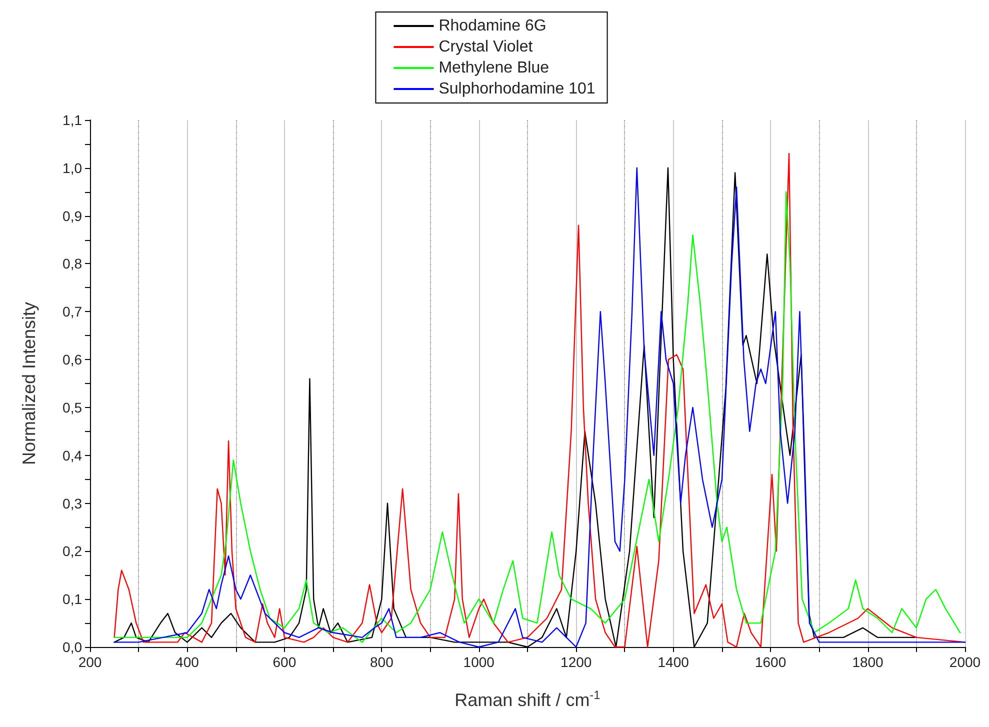 Image resolution: width=989 pixels, height=727 pixels. Describe the element at coordinates (72, 647) in the screenshot. I see `y-tick-label: 0,0` at that location.